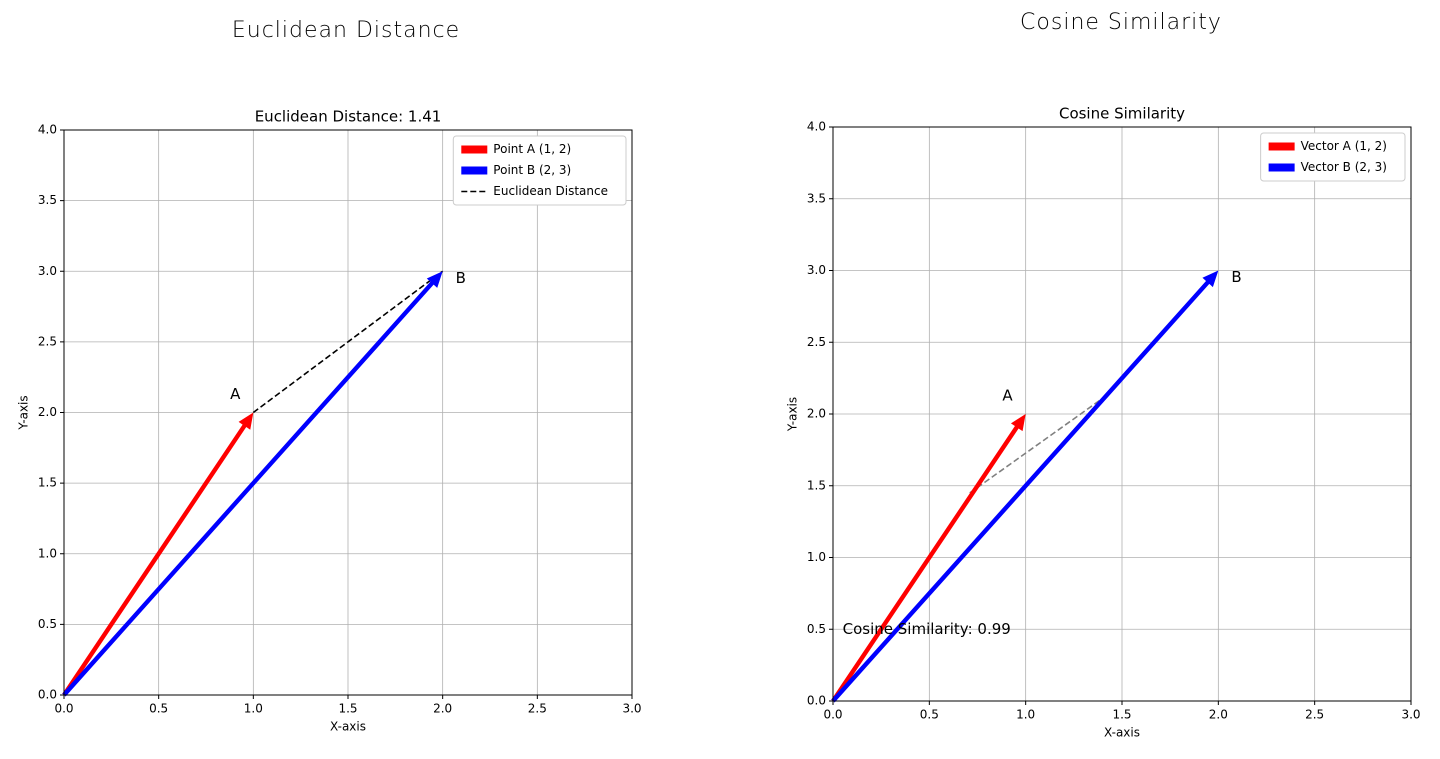  What do you see at coordinates (1344, 167) in the screenshot?
I see `legend-label: Vector B (2, 3)` at bounding box center [1344, 167].